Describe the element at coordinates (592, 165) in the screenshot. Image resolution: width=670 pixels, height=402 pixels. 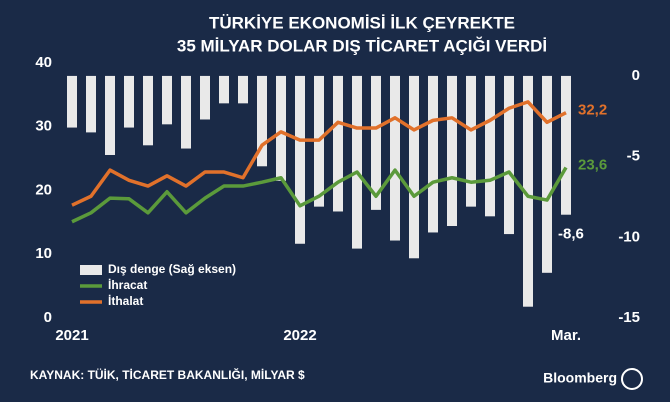
I see `value-label: 23,6` at that location.